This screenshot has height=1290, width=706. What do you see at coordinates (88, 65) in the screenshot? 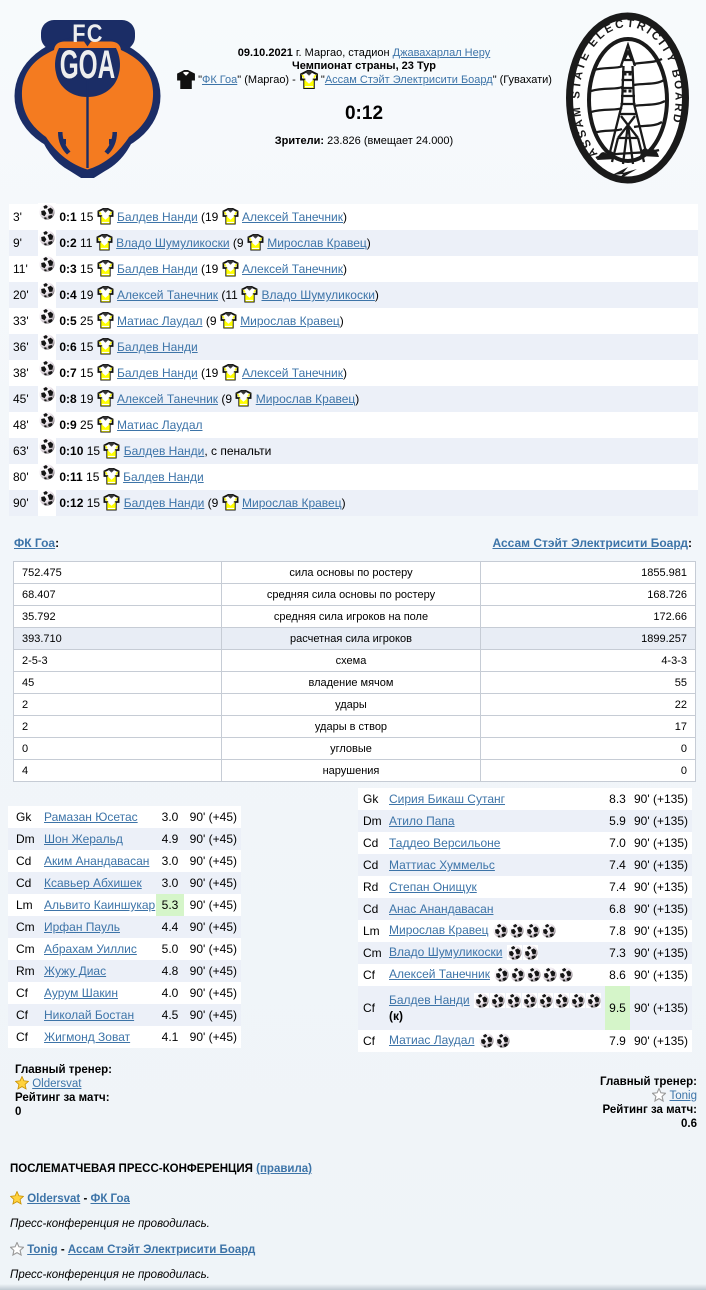
I see `svg-text: GOA` at bounding box center [88, 65].